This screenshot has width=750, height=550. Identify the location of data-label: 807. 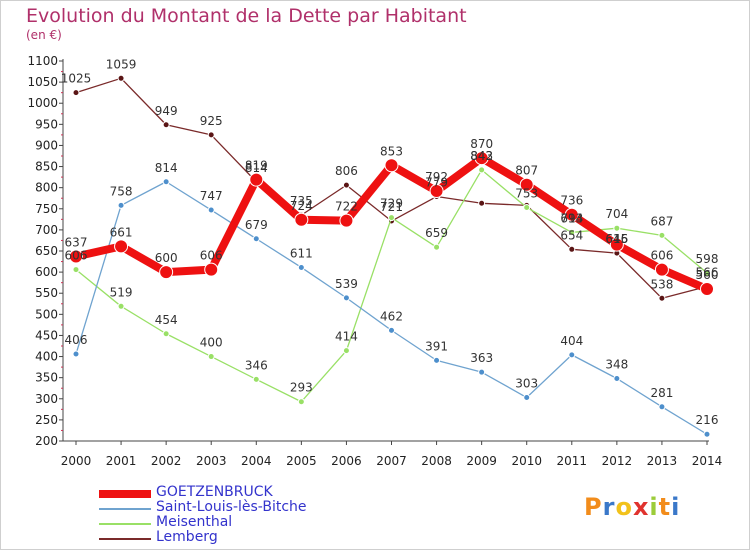
(526, 171).